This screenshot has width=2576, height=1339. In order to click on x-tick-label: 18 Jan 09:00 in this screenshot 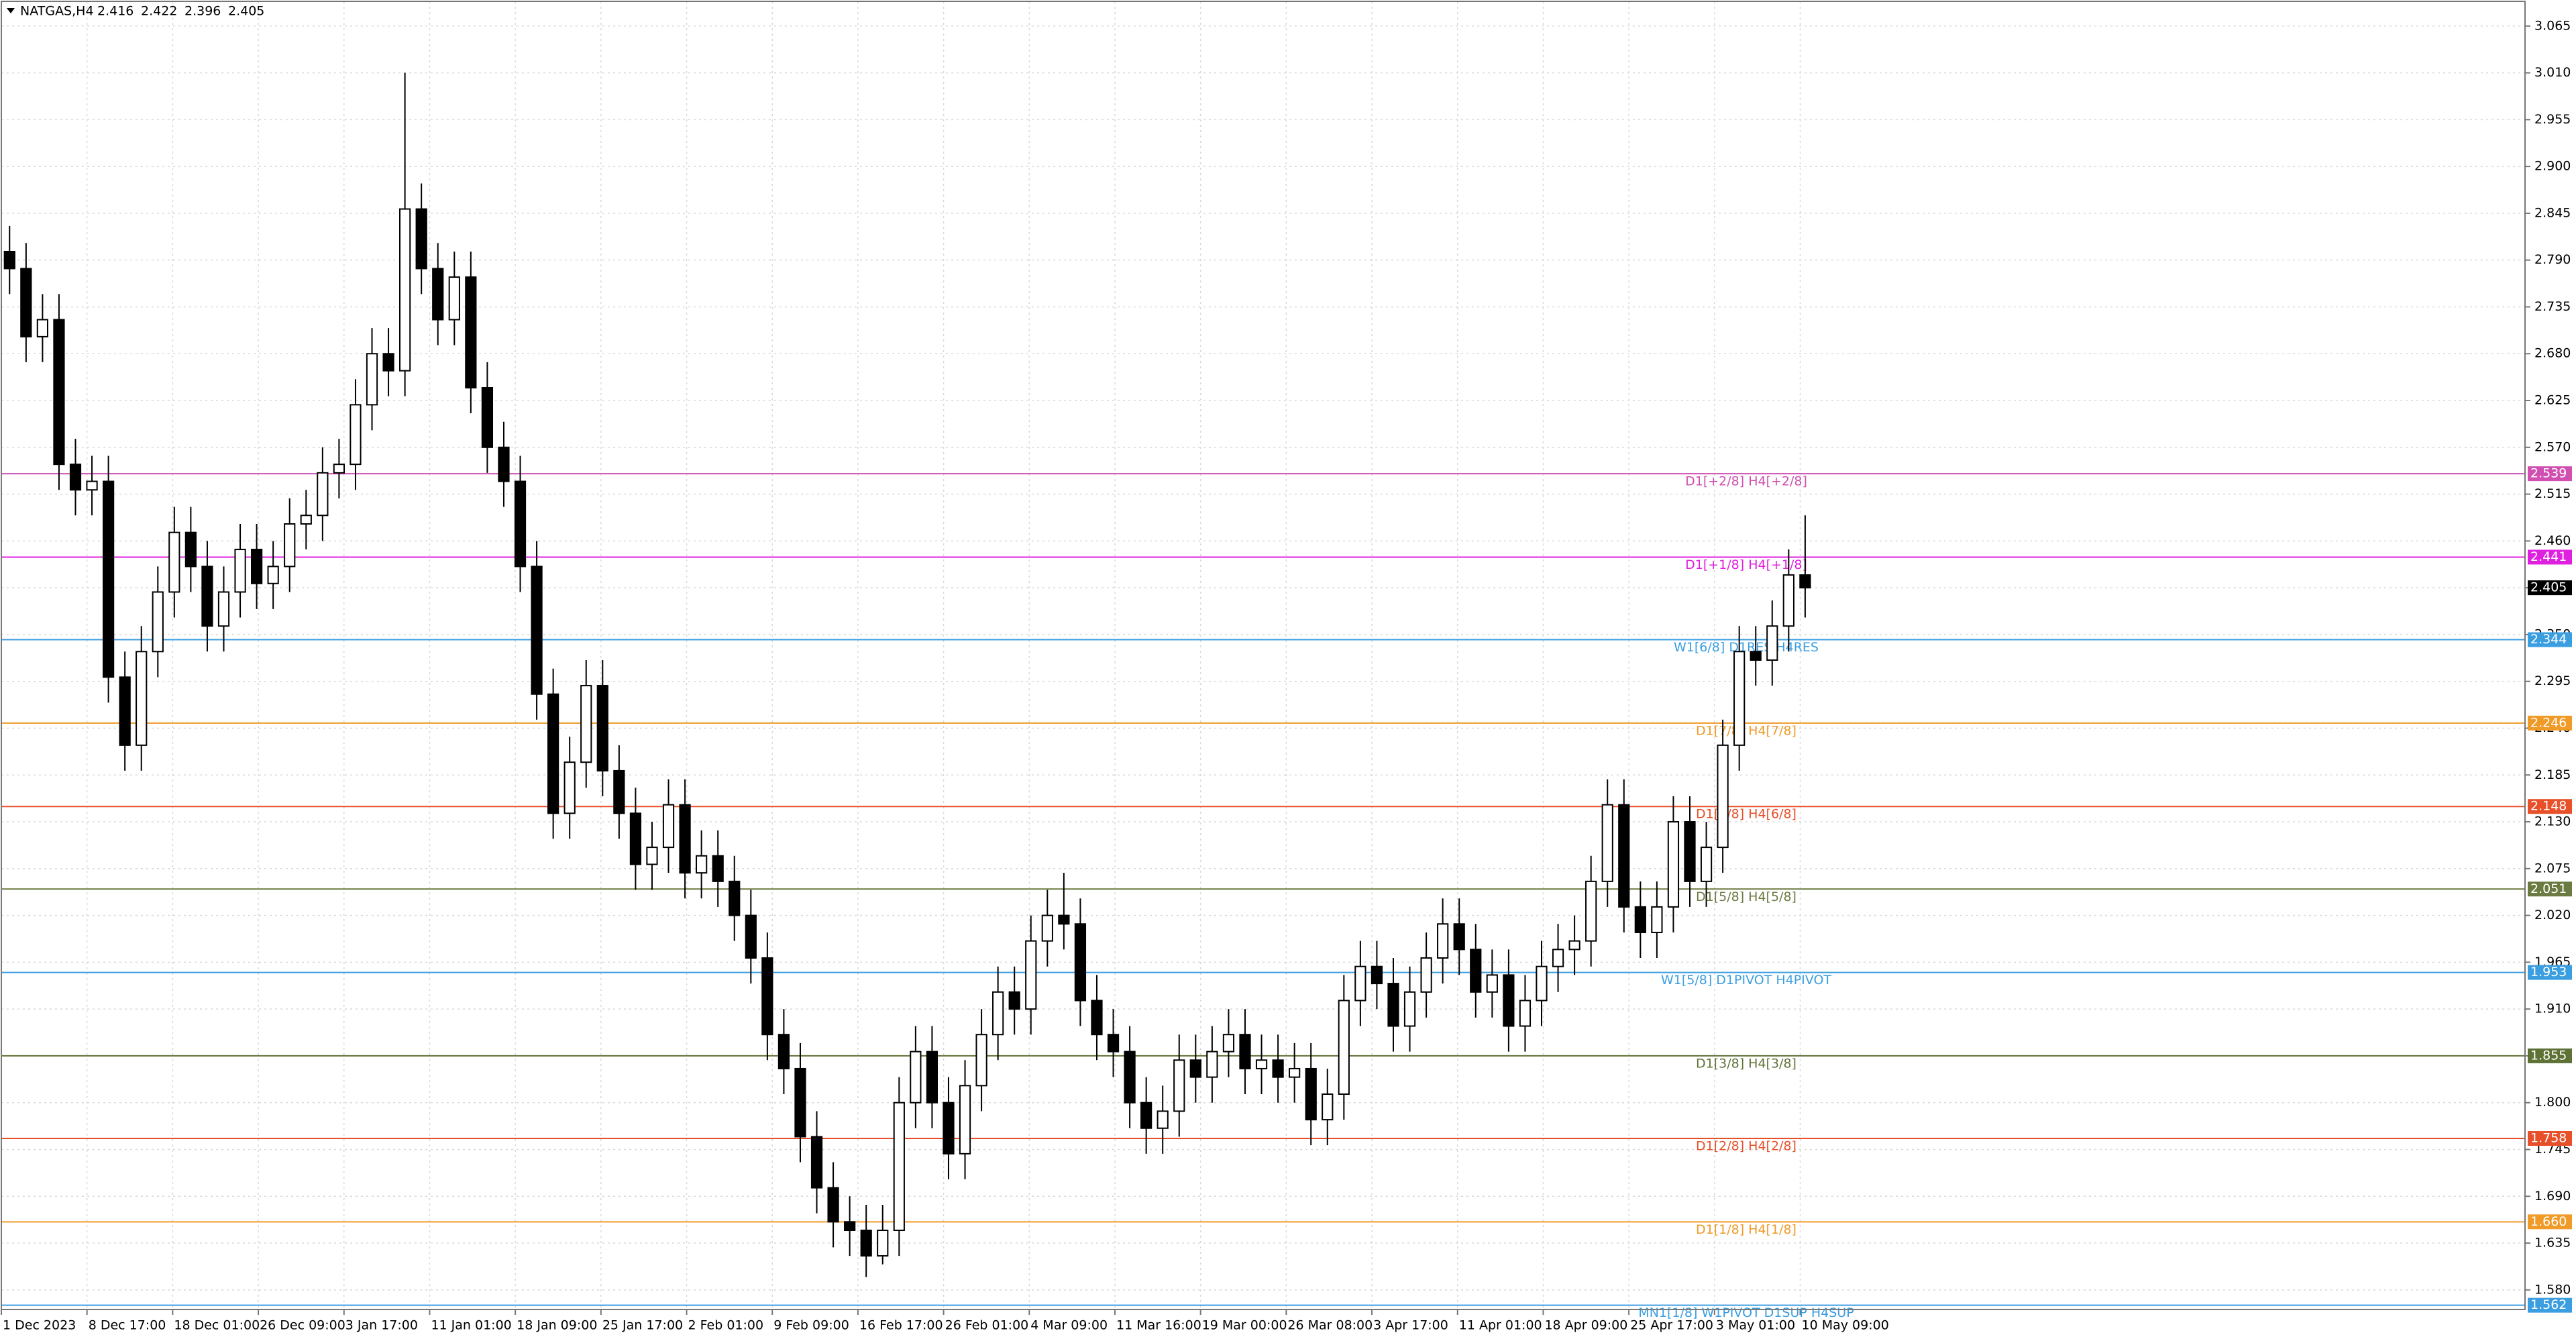, I will do `click(557, 1325)`.